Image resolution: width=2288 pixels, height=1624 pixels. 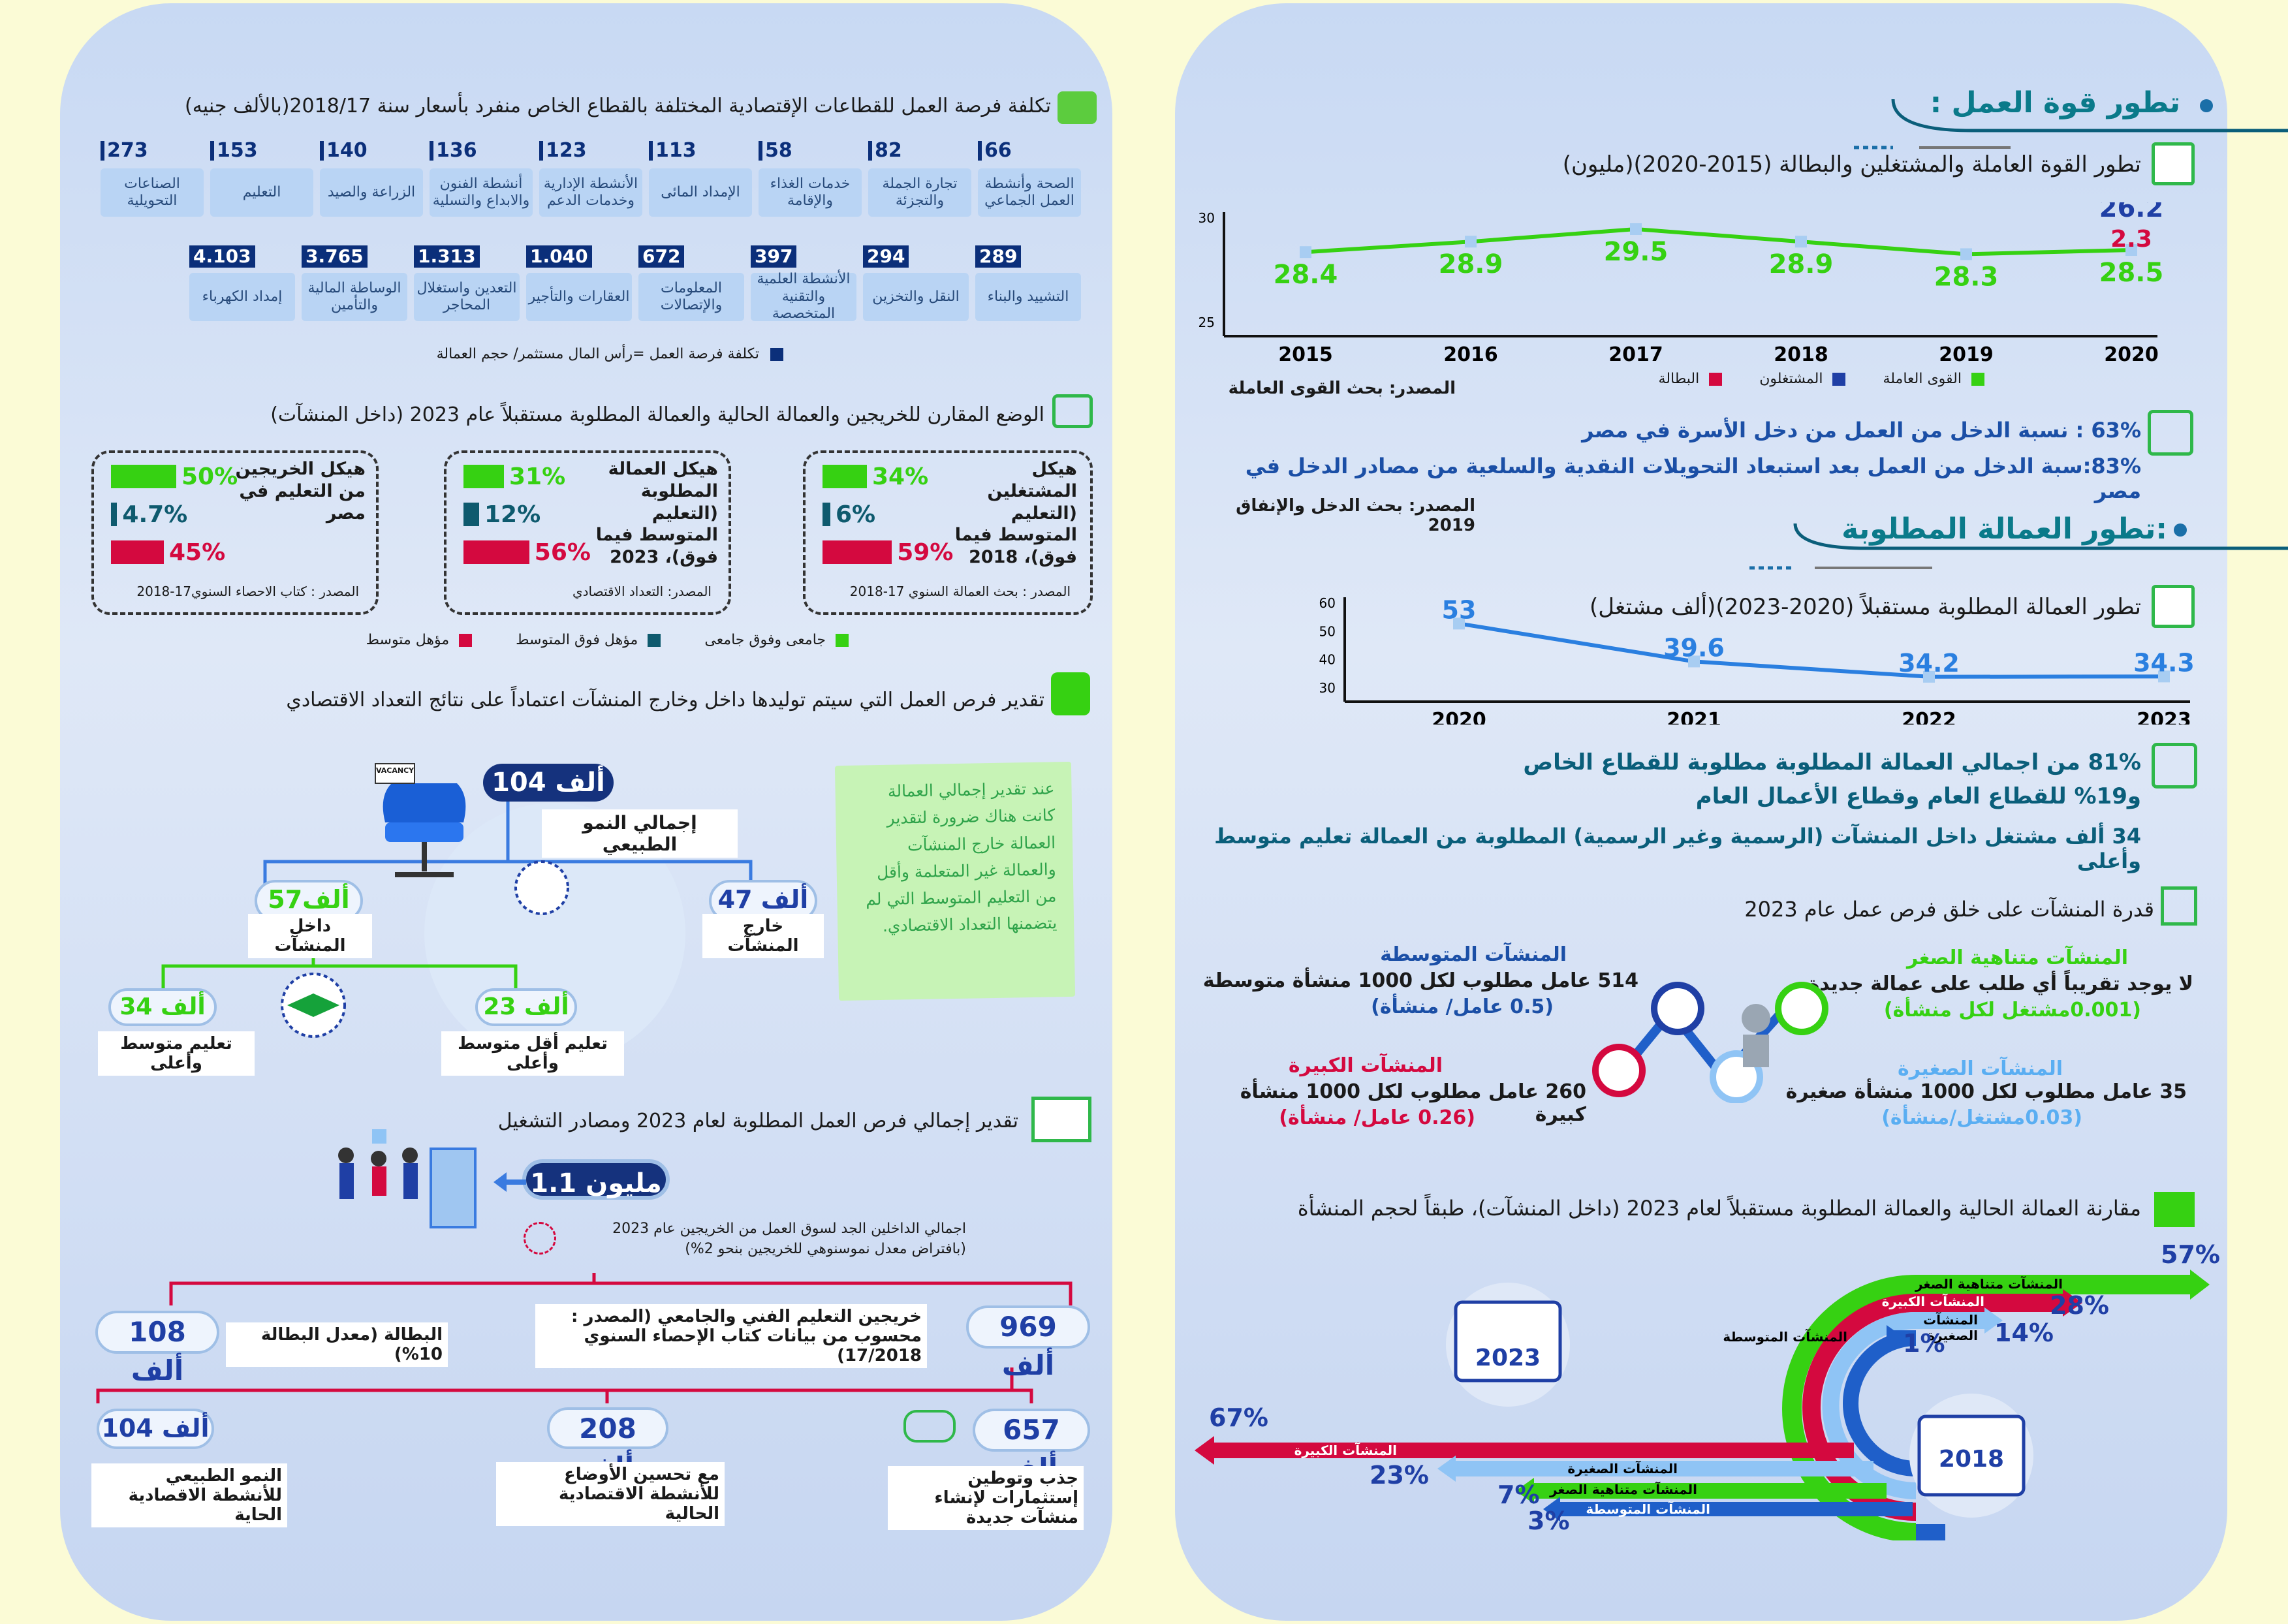 What do you see at coordinates (925, 552) in the screenshot?
I see `grads-pct: 59%` at bounding box center [925, 552].